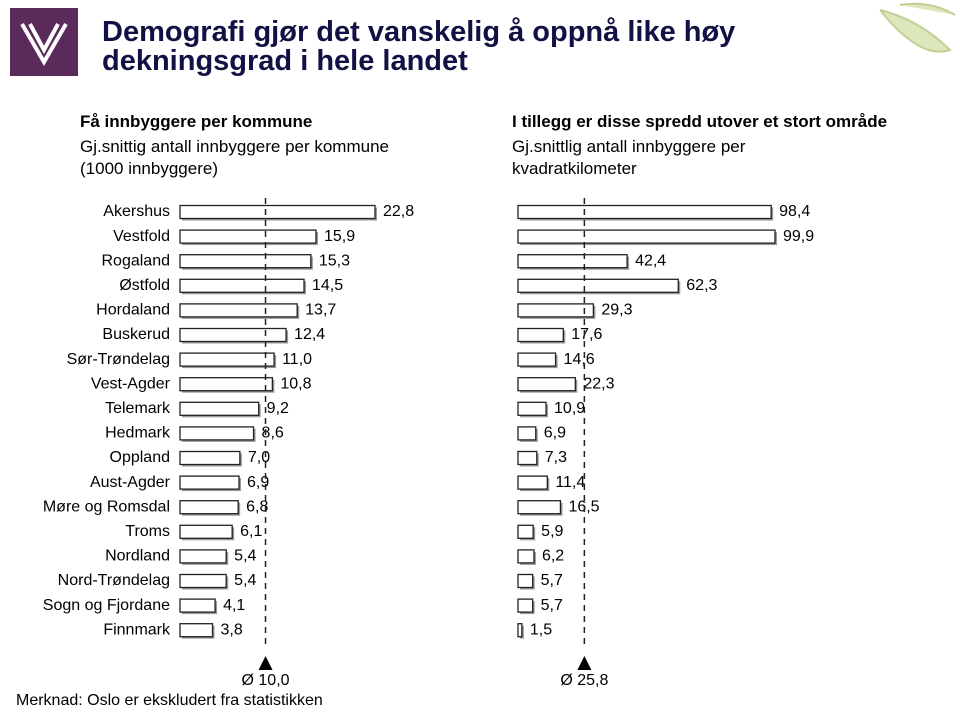 The height and width of the screenshot is (716, 960). I want to click on category-label: Møre og Romsdal, so click(106, 506).